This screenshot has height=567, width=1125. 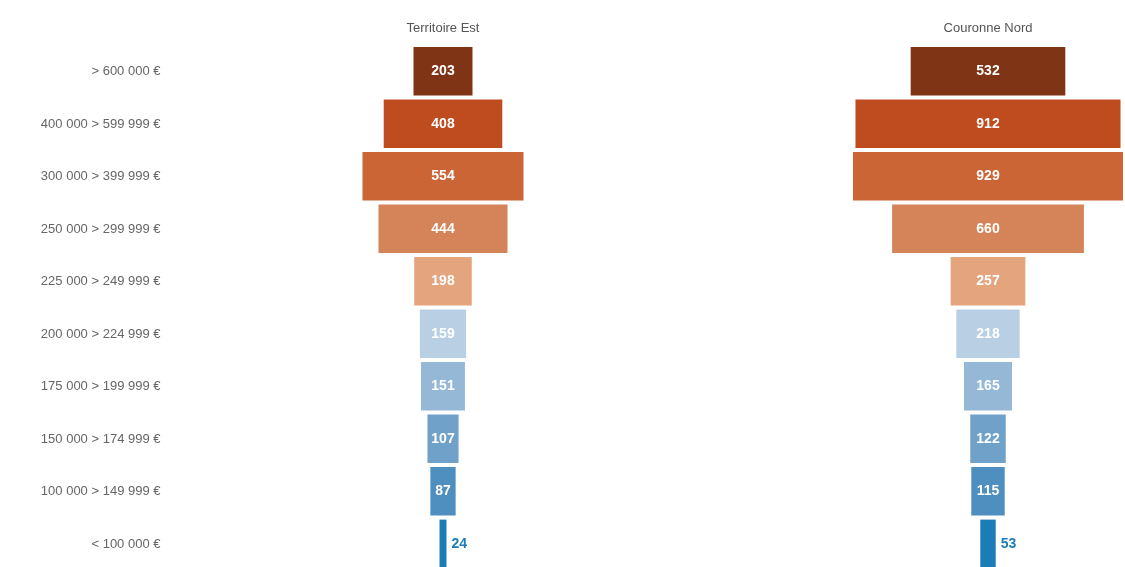 What do you see at coordinates (443, 227) in the screenshot?
I see `data-label: 444` at bounding box center [443, 227].